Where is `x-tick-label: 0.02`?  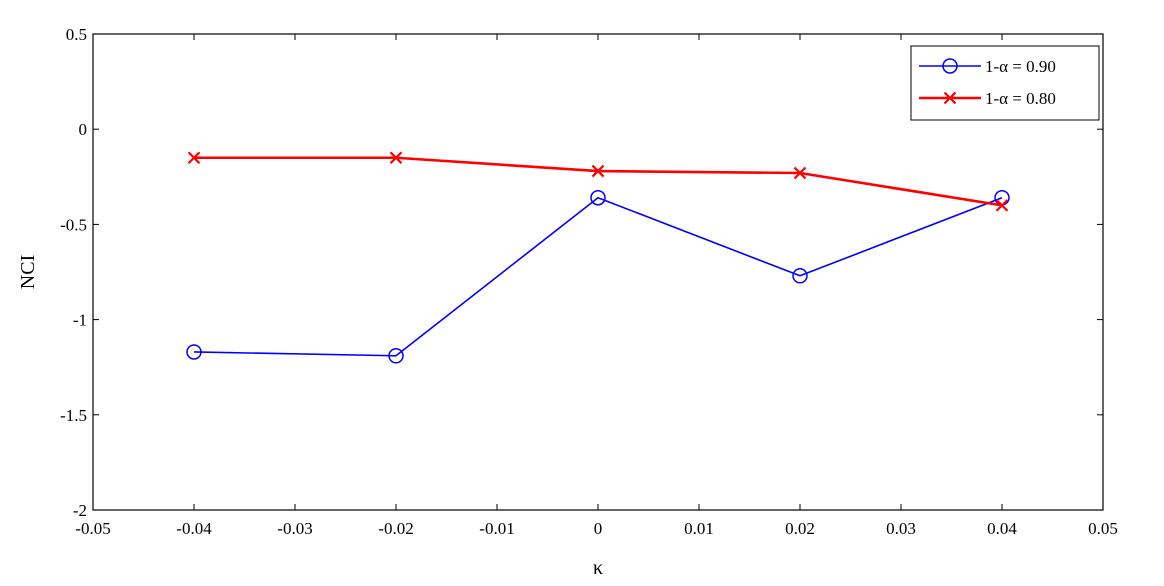 x-tick-label: 0.02 is located at coordinates (800, 528).